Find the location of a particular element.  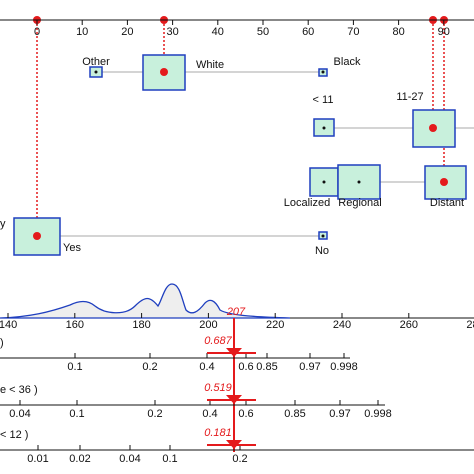

total-tick-label: 240 is located at coordinates (342, 325).